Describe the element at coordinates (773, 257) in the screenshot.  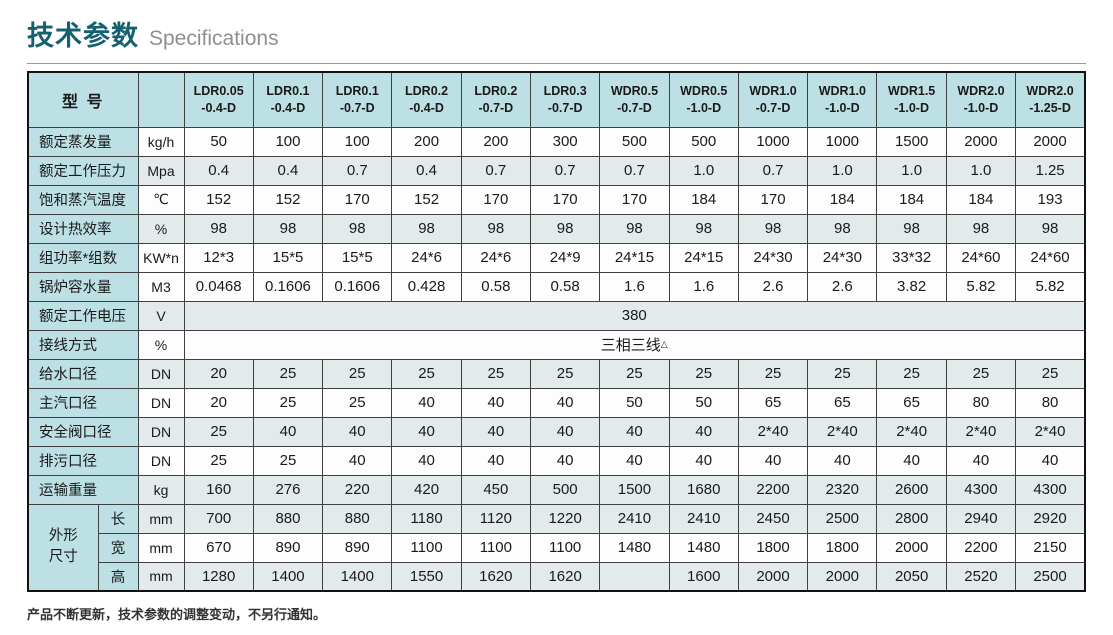
I see `value-cell: 24*30` at that location.